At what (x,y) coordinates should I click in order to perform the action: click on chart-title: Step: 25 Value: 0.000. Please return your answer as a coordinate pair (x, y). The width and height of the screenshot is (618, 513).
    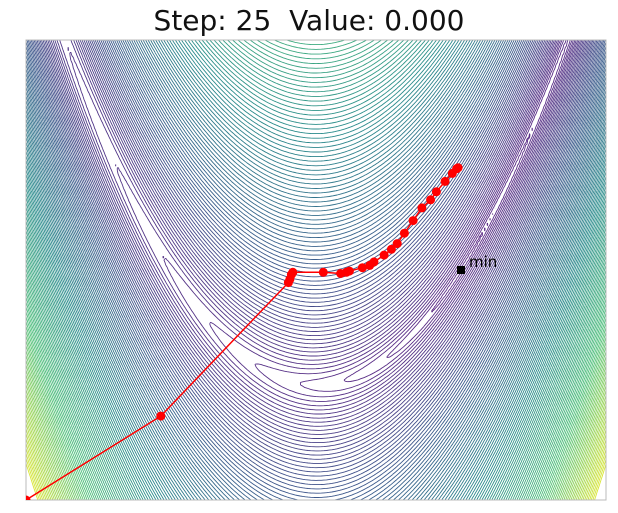
    Looking at the image, I should click on (309, 20).